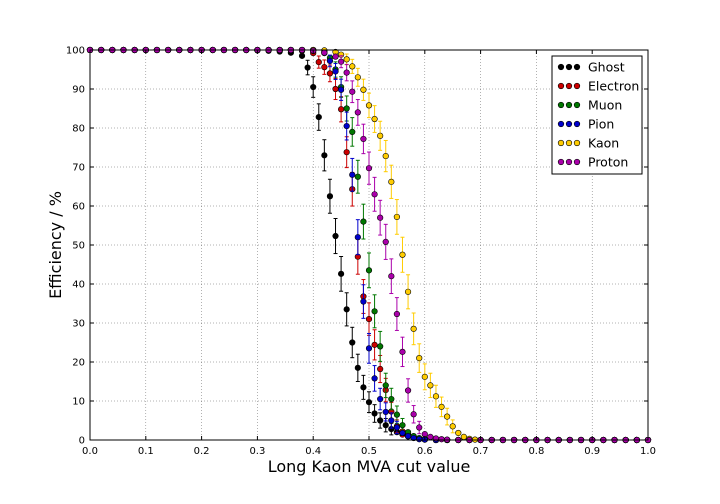 Image resolution: width=720 pixels, height=504 pixels. I want to click on legend-label: Kaon, so click(603, 143).